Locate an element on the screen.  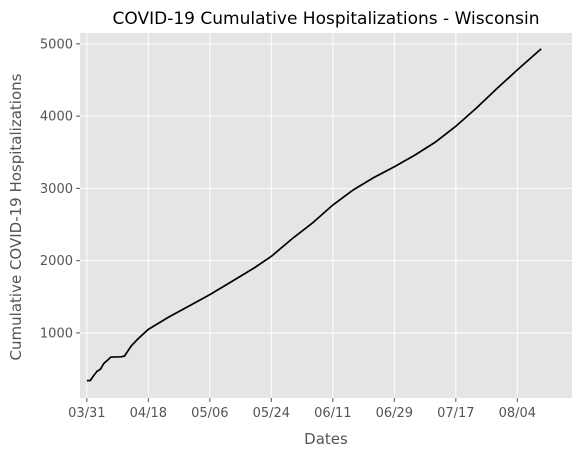
y-tick-label: 2000 is located at coordinates (56, 261).